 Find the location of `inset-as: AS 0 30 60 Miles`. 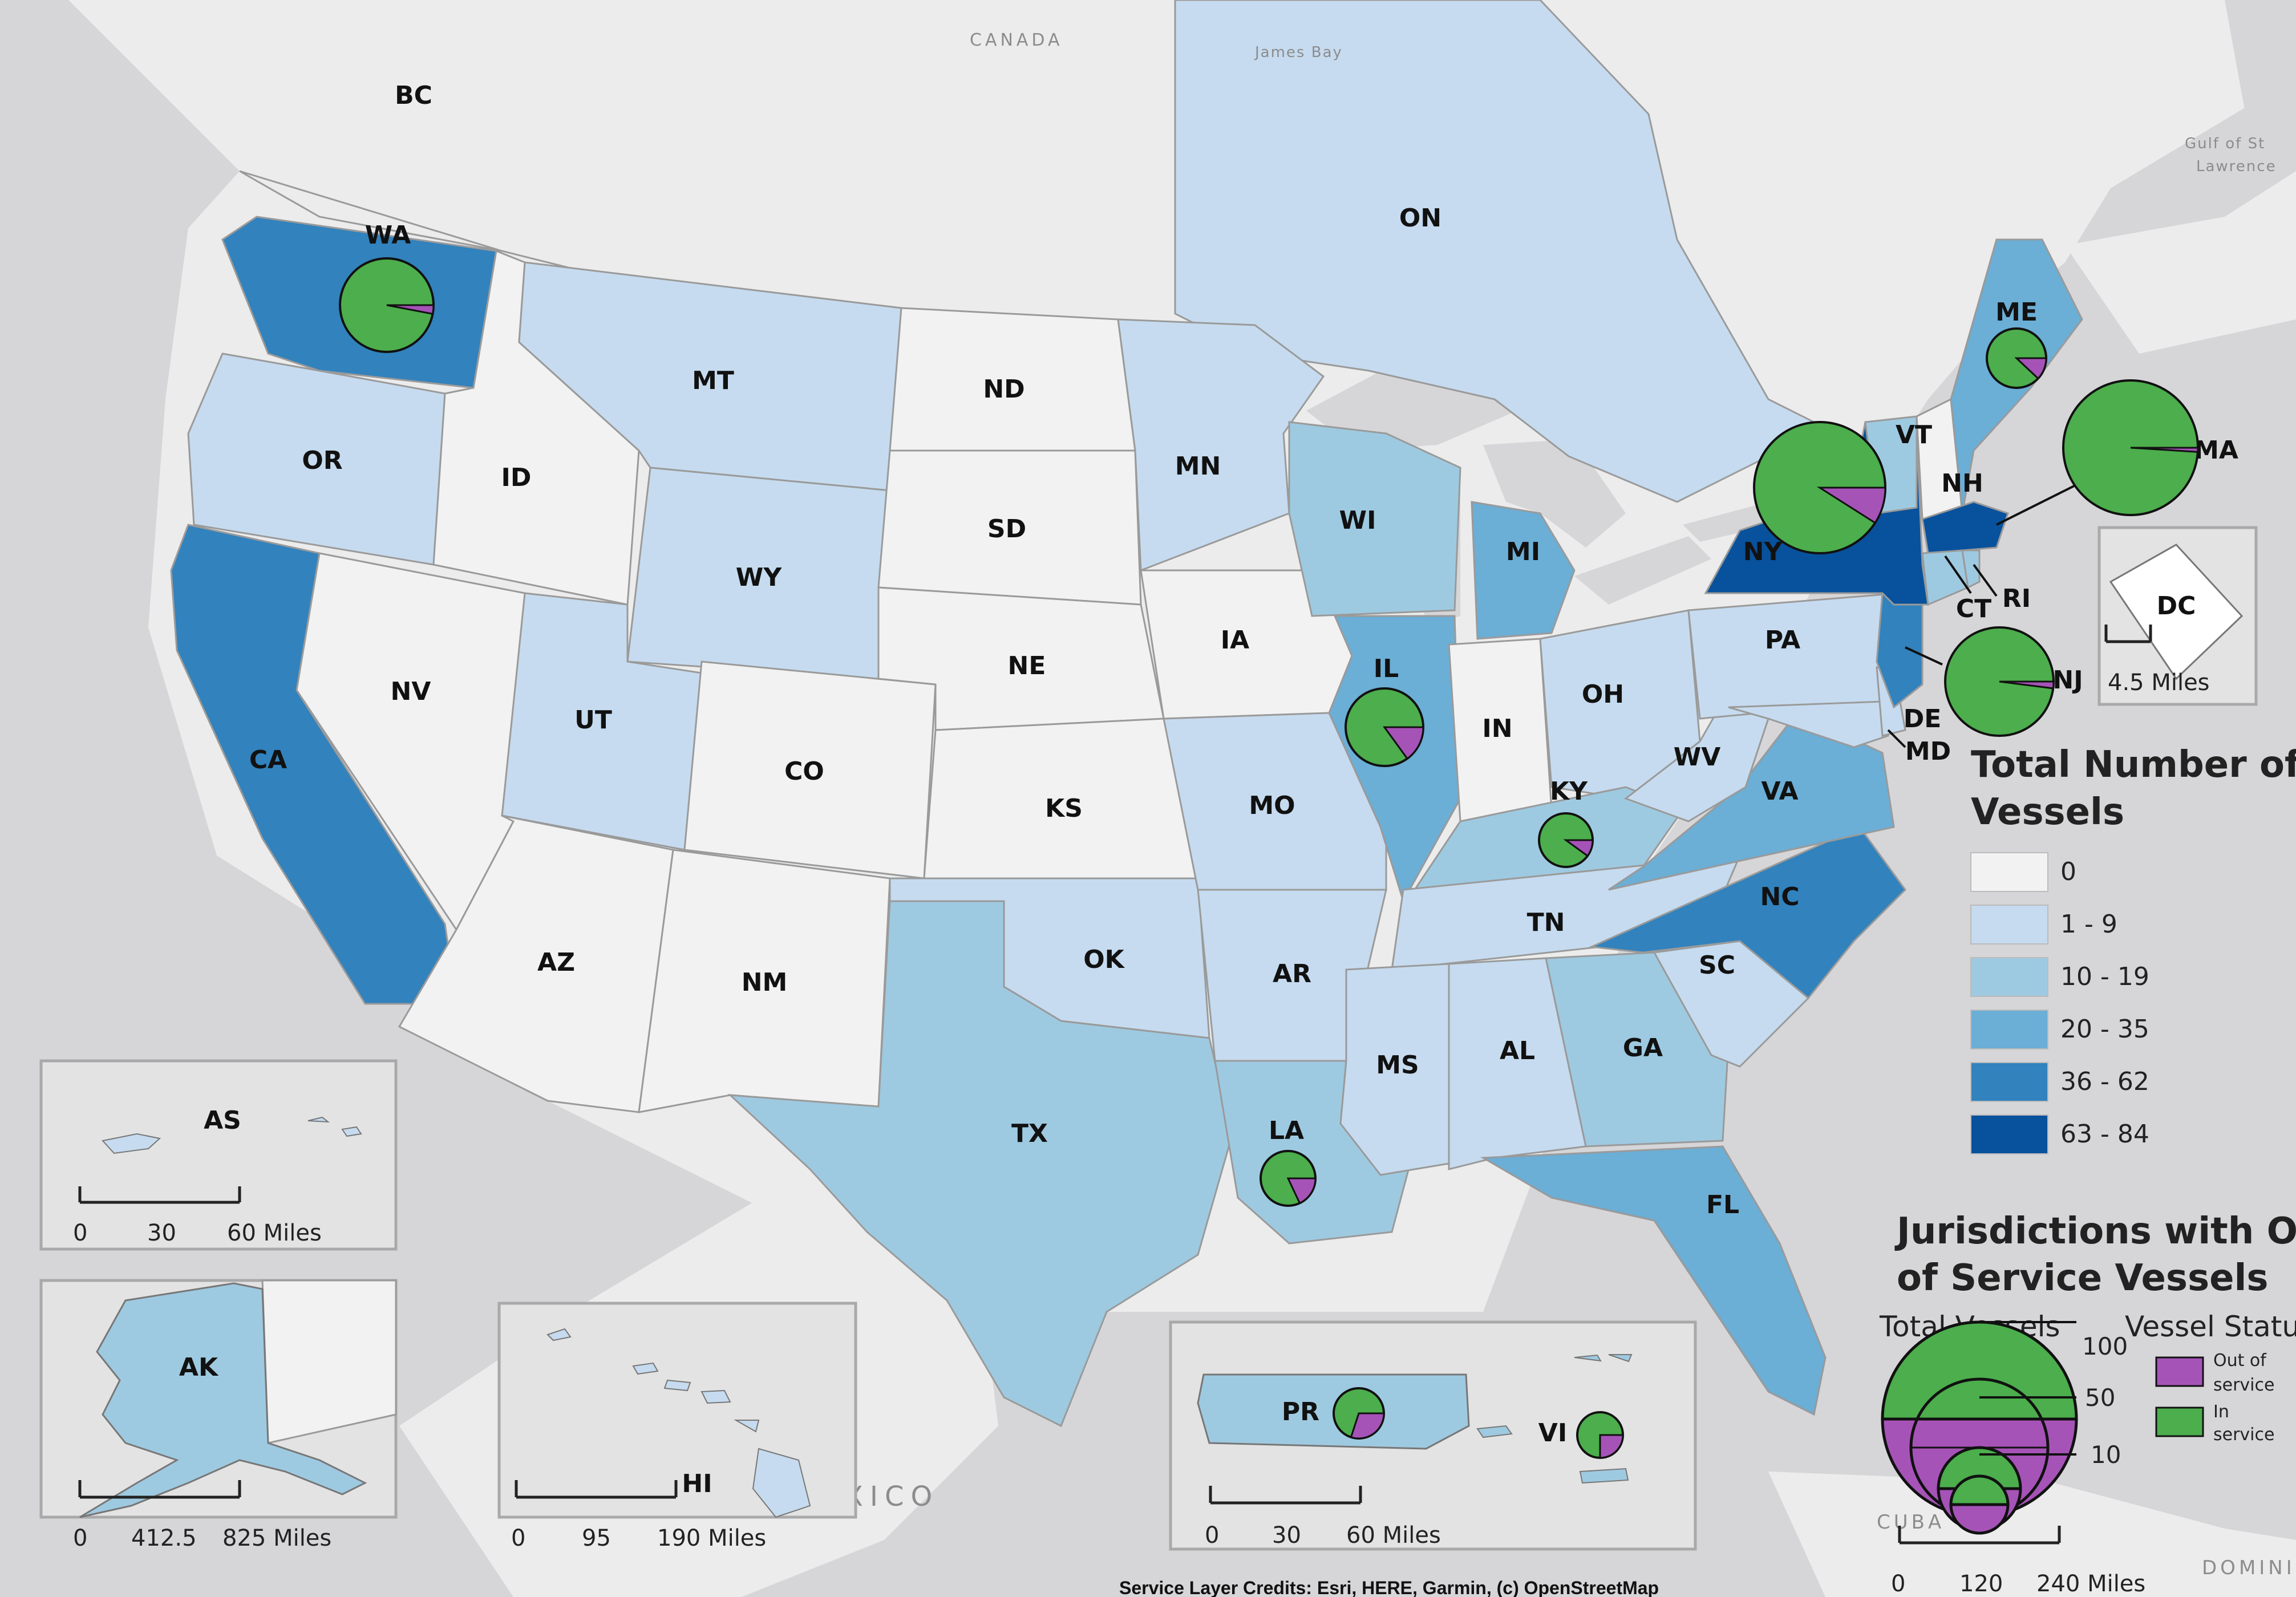

inset-as: AS 0 30 60 Miles is located at coordinates (218, 1155).